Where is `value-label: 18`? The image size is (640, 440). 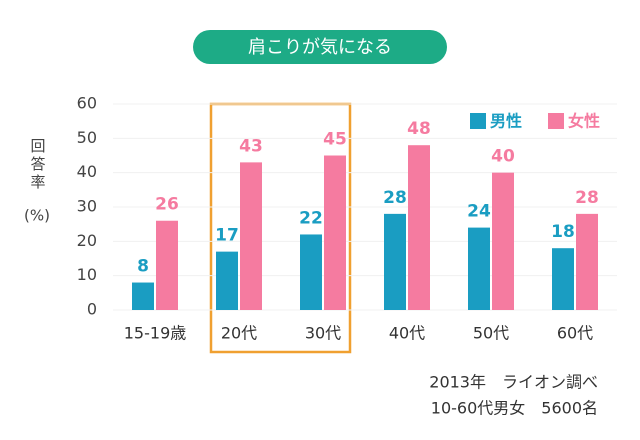 value-label: 18 is located at coordinates (563, 232).